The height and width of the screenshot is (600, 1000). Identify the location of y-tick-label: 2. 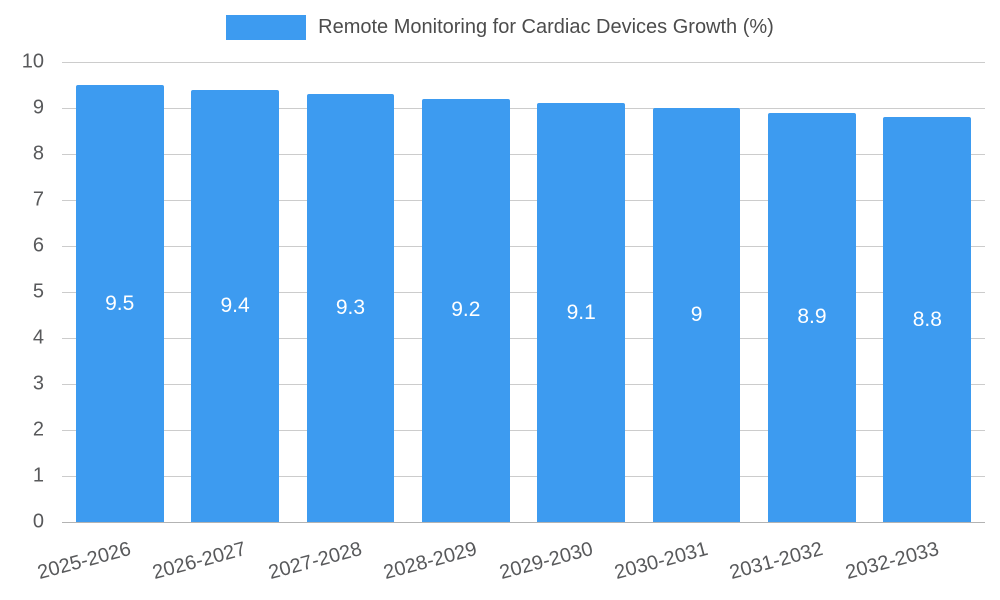
(38, 429).